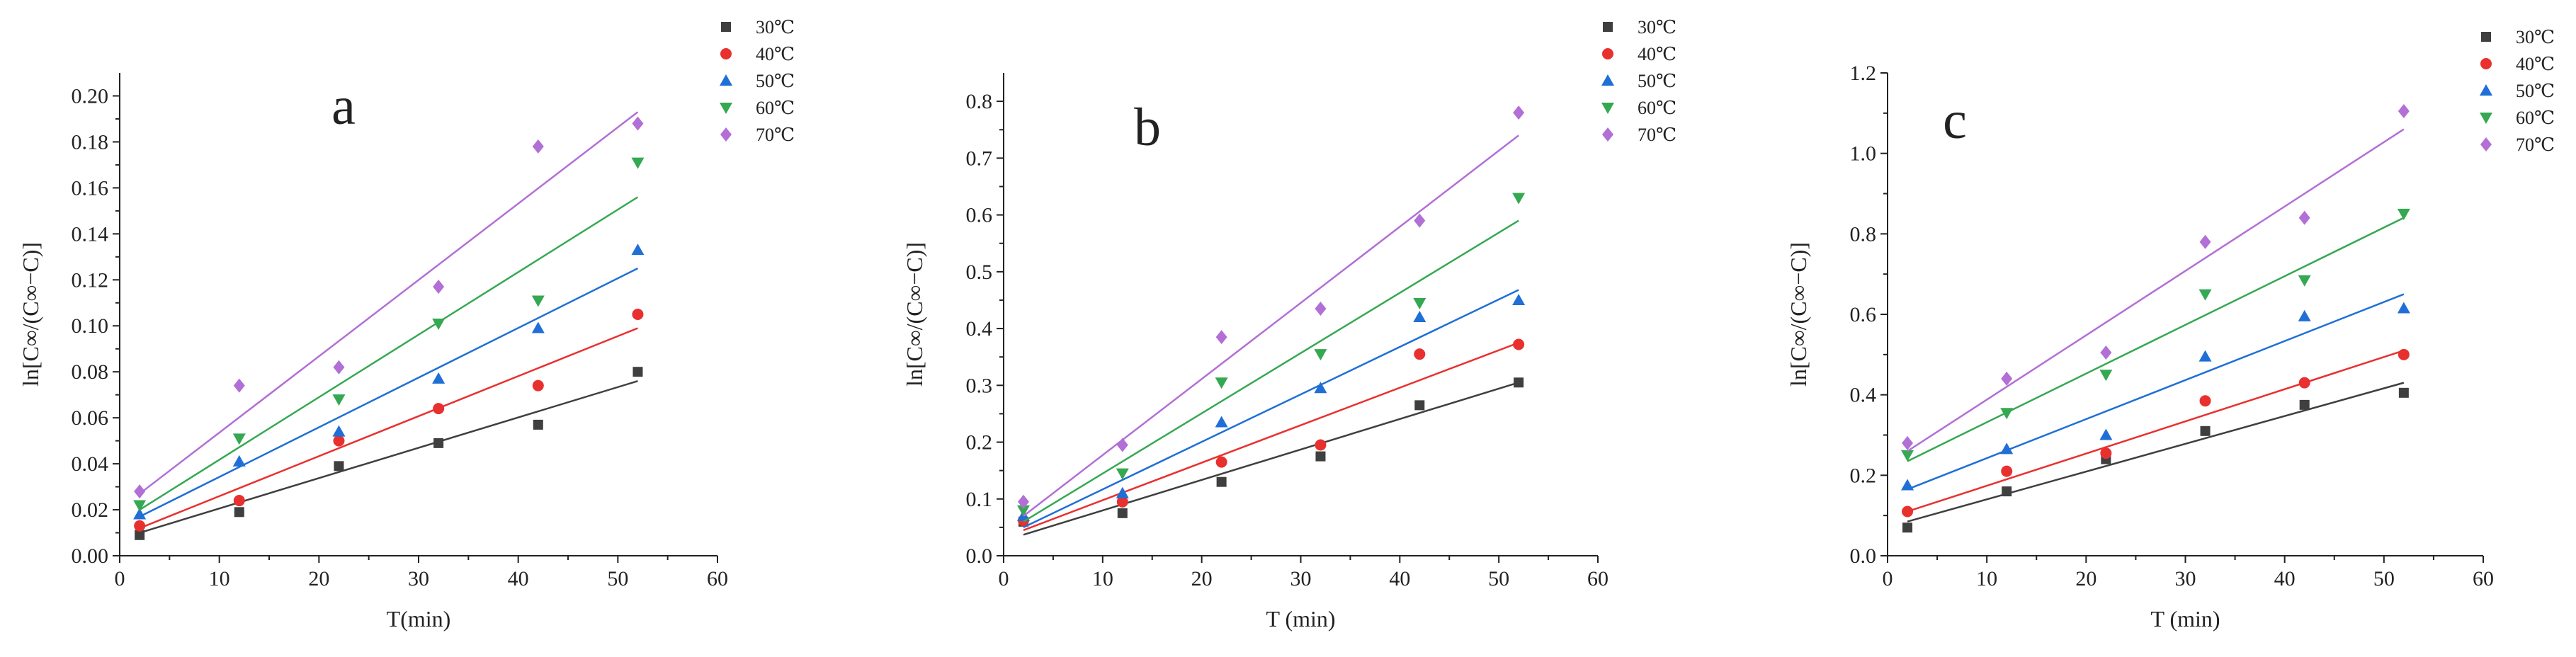 The width and height of the screenshot is (2576, 657). I want to click on y-tick-label: 0.10, so click(90, 326).